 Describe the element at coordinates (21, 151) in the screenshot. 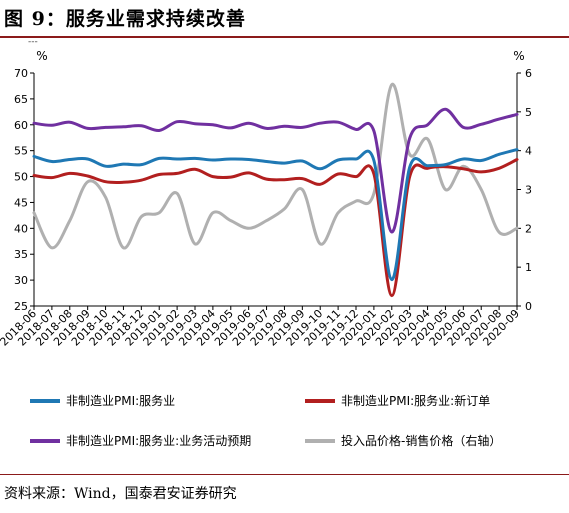

I see `left-tick-label: 55` at that location.